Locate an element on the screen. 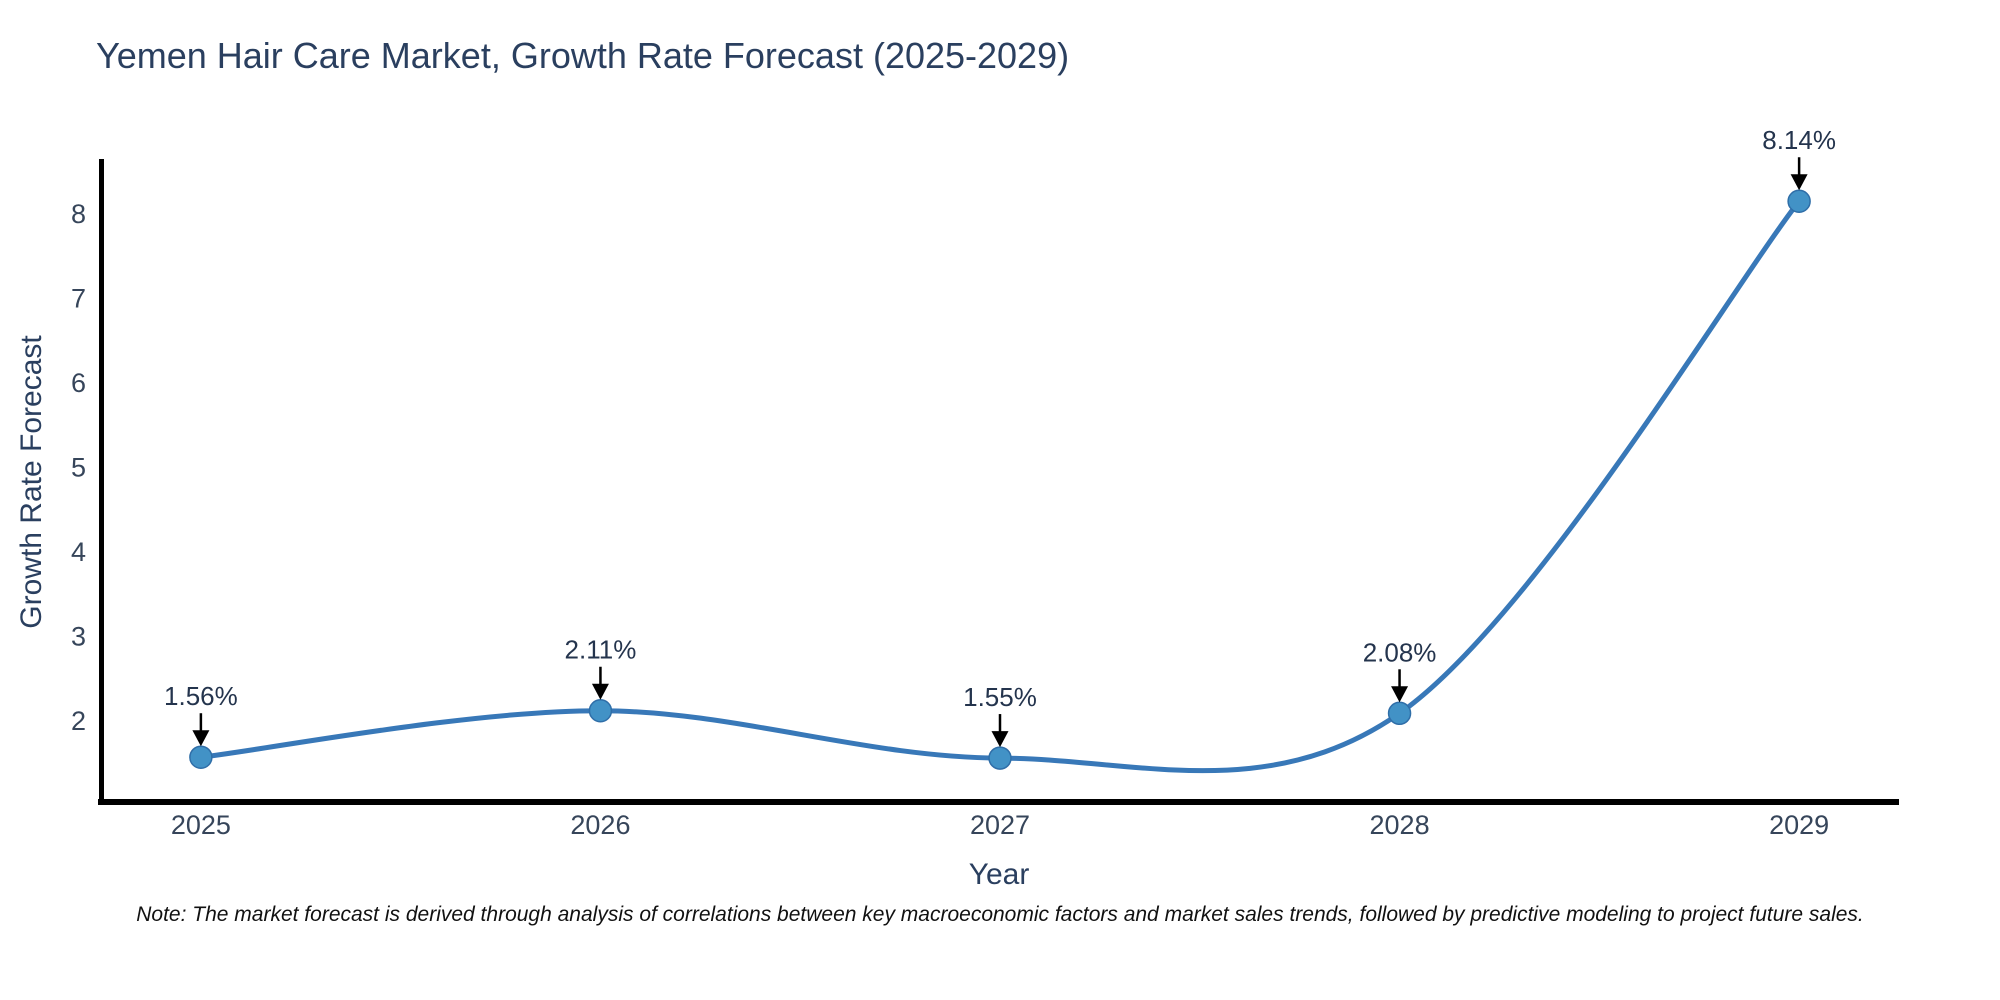  annotation-label-2026: 2.11% is located at coordinates (601, 650).